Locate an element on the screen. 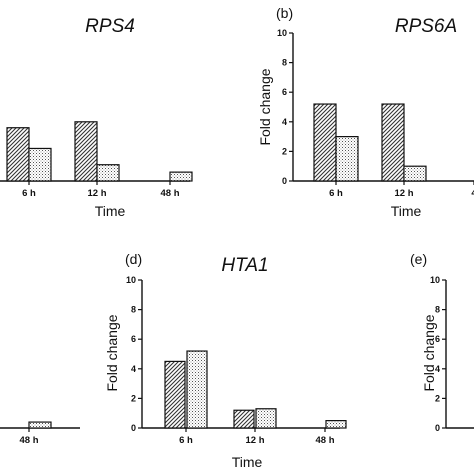 Image resolution: width=474 pixels, height=474 pixels. panel-title: RPS4 is located at coordinates (110, 26).